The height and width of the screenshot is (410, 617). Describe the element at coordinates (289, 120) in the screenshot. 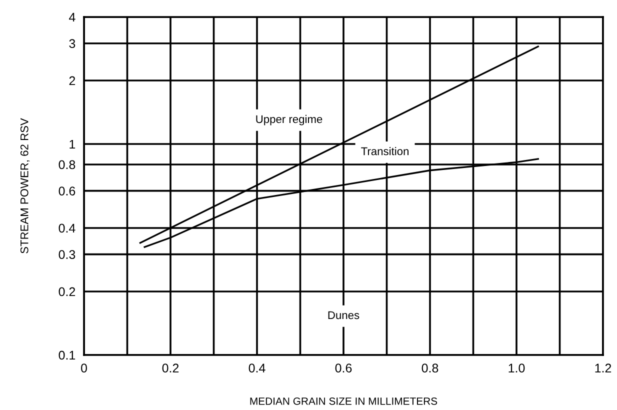

I see `annotation: Upper regime` at that location.